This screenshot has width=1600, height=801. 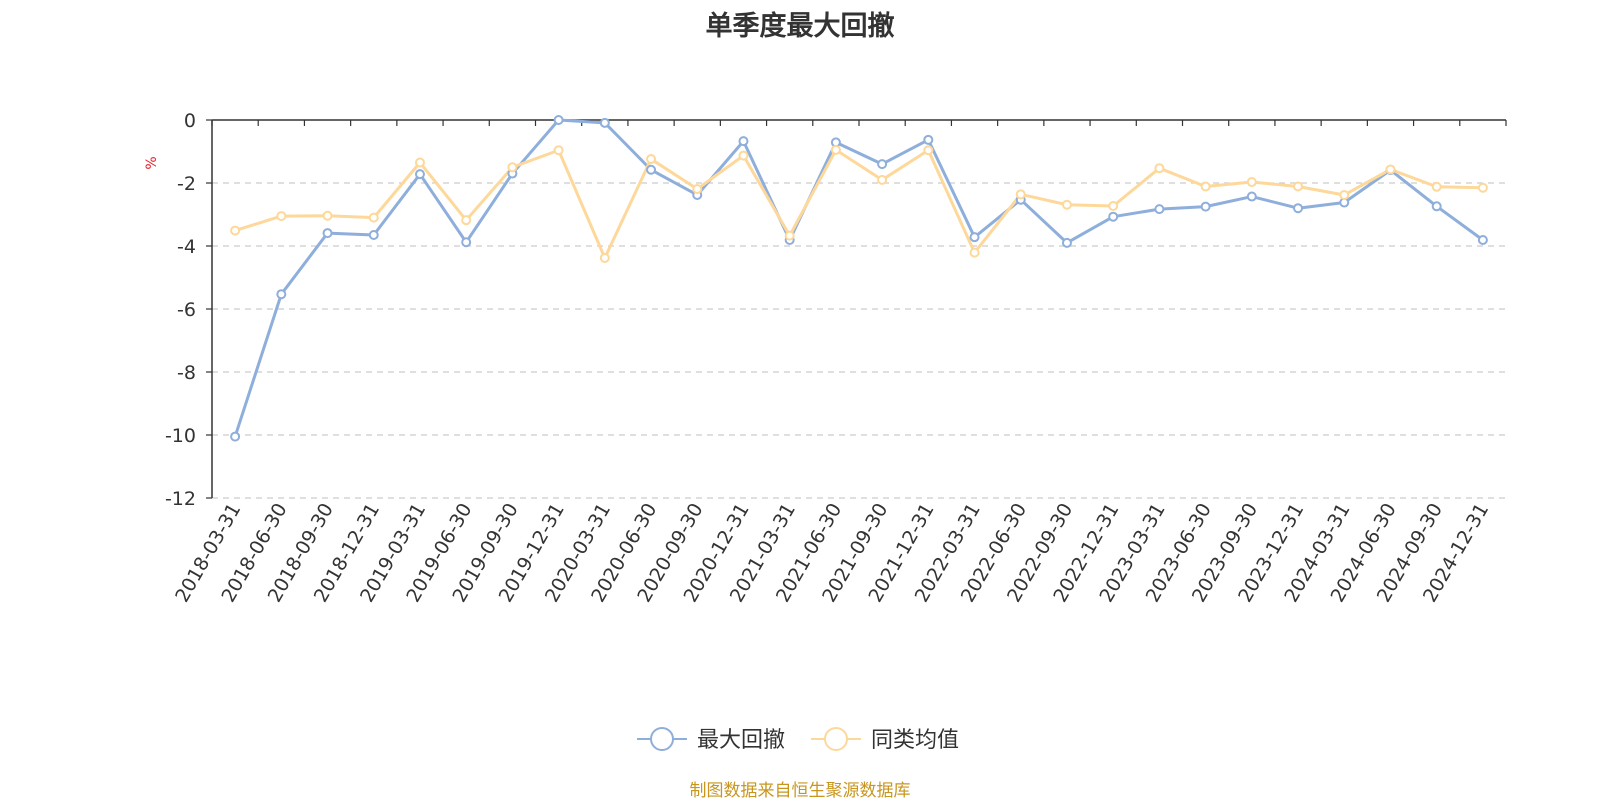 I want to click on y-tick-label: -2, so click(x=186, y=184).